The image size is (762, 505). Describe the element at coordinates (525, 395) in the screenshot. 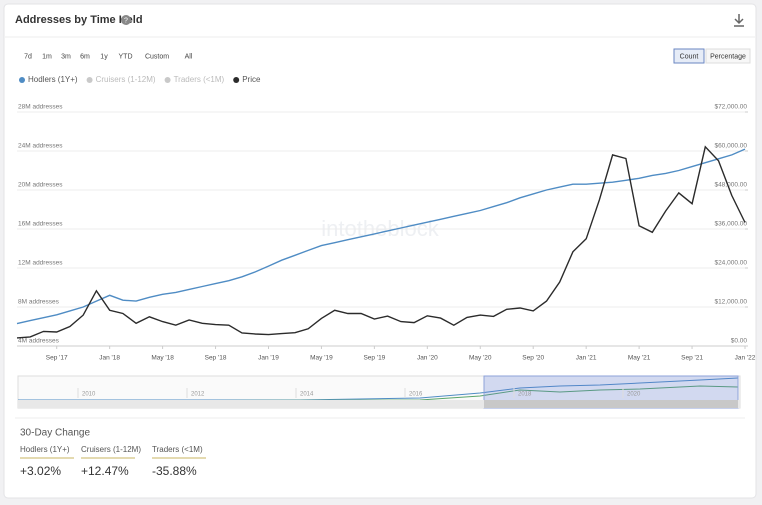

I see `navigator-label: 2018` at that location.